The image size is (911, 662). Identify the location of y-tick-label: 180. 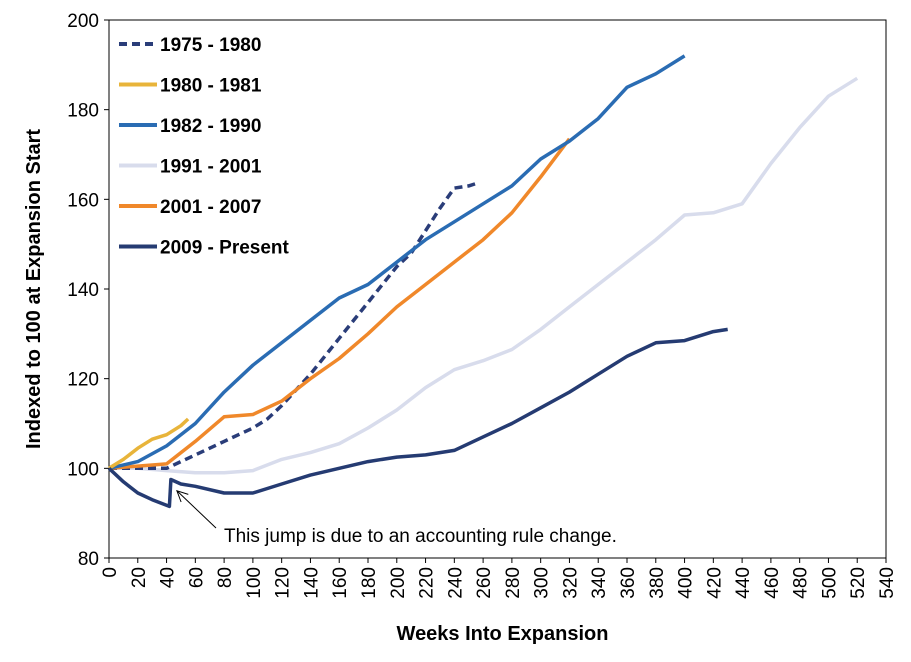
(83, 111).